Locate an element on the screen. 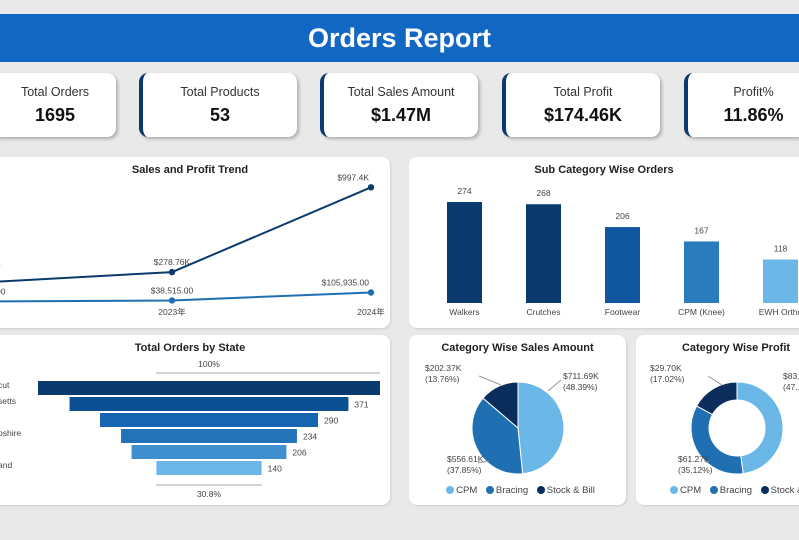  subcat-value-label: 274 is located at coordinates (464, 191).